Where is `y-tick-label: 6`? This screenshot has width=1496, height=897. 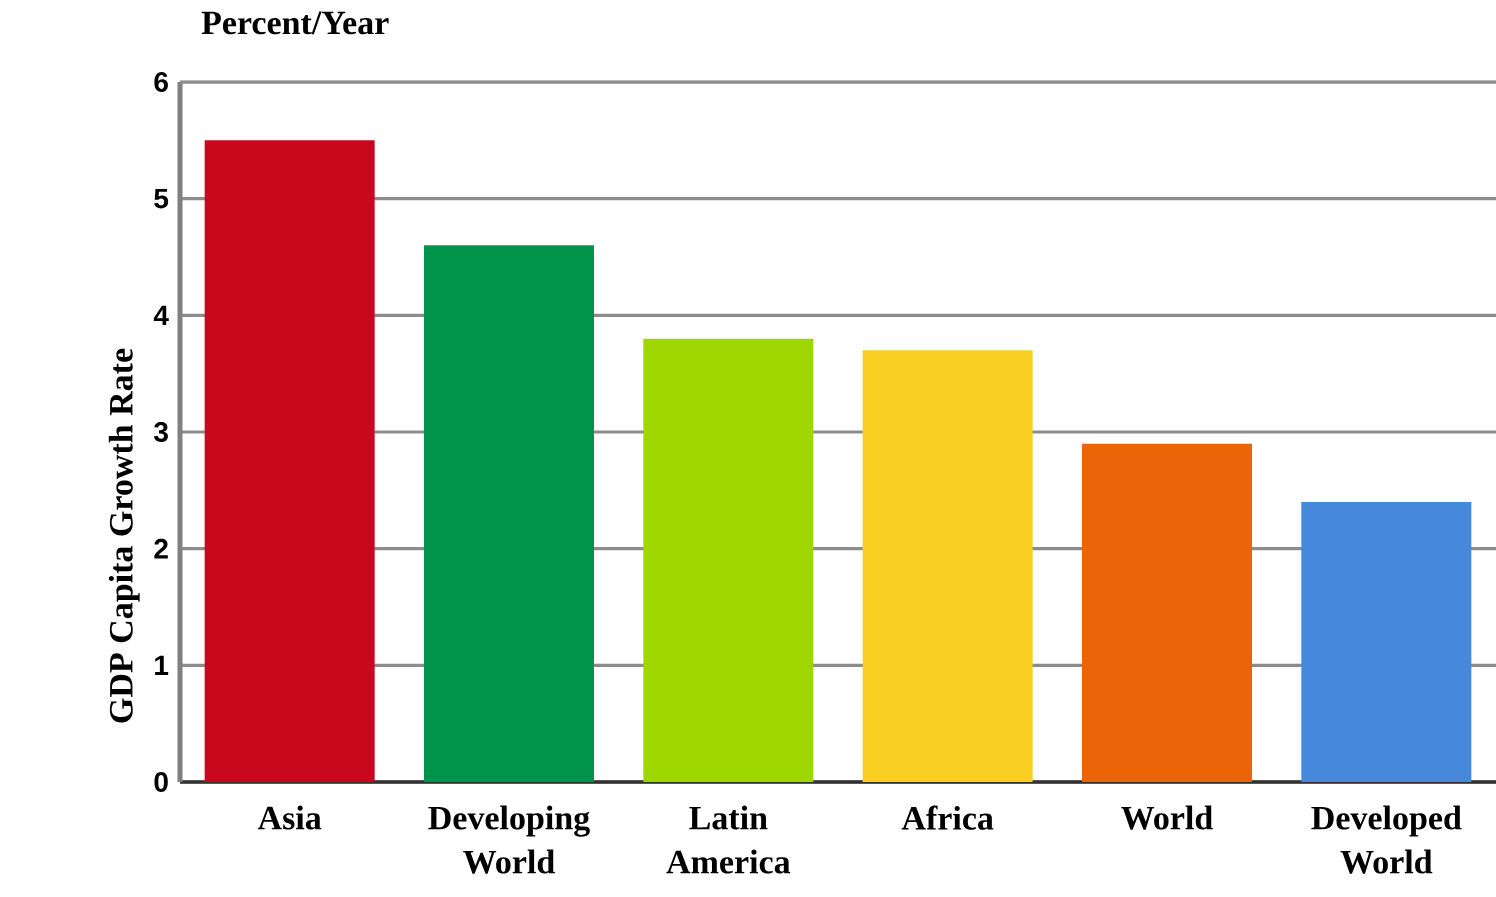
y-tick-label: 6 is located at coordinates (161, 82).